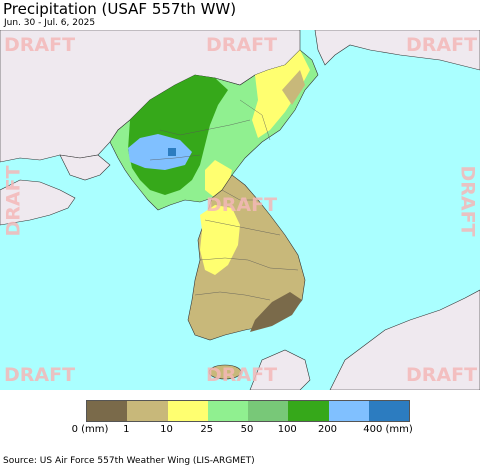  What do you see at coordinates (207, 429) in the screenshot?
I see `legend-label: 25` at bounding box center [207, 429].